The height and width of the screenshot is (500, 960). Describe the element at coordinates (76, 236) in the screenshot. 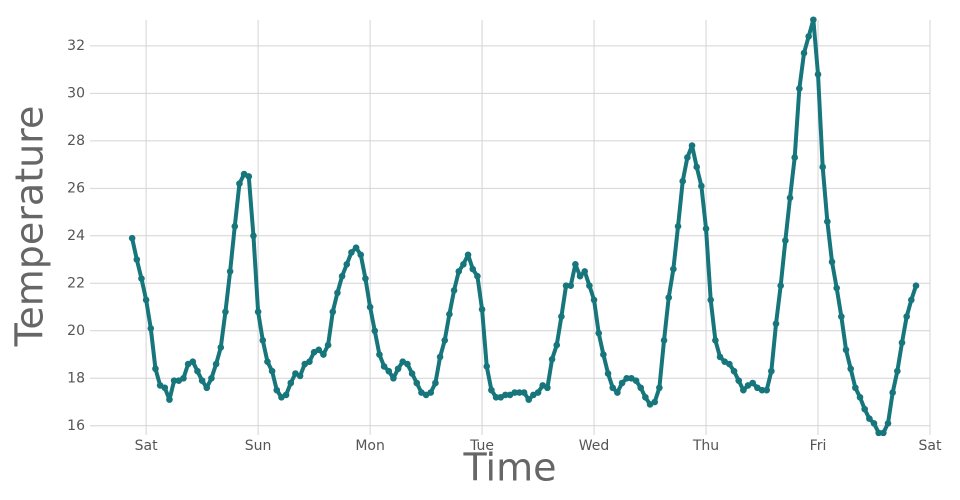

I see `y-tick-label: 24` at that location.